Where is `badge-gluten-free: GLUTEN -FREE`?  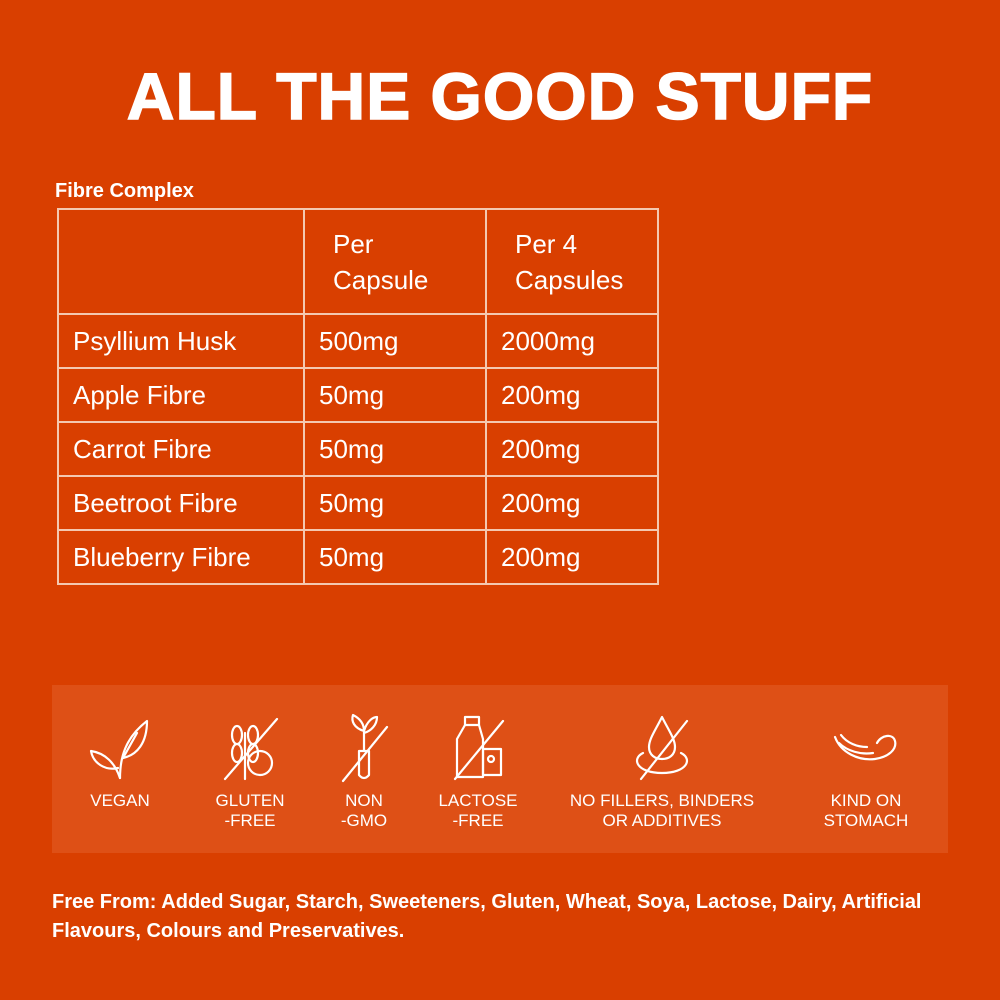
badge-gluten-free: GLUTEN -FREE is located at coordinates (250, 769).